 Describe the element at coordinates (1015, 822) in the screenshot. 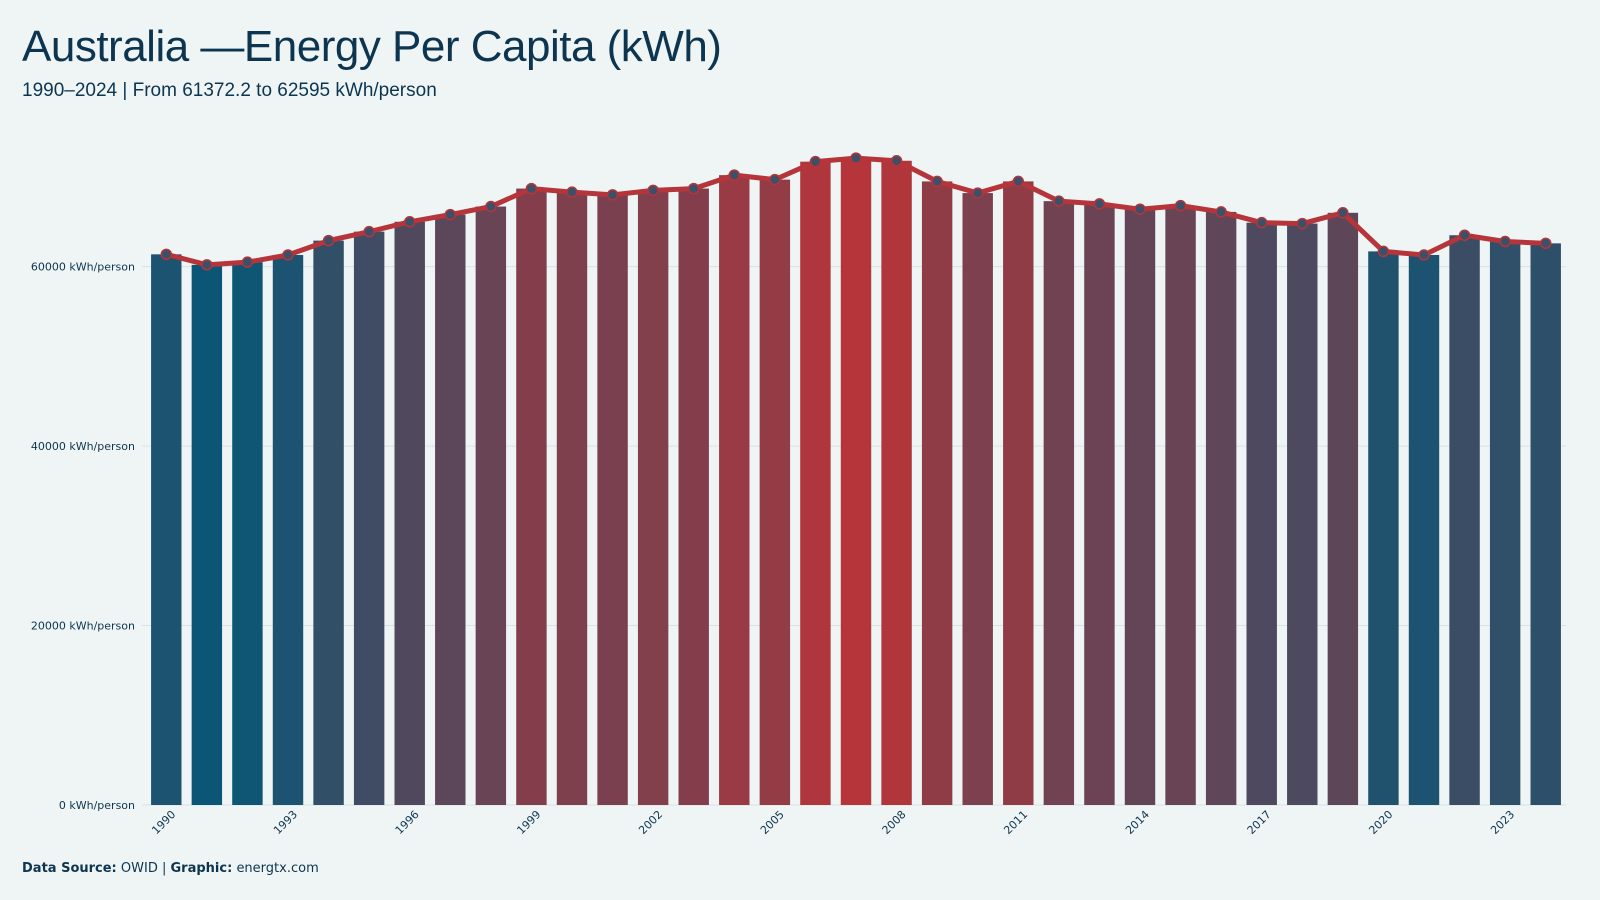

I see `x-tick-label: 2011` at that location.